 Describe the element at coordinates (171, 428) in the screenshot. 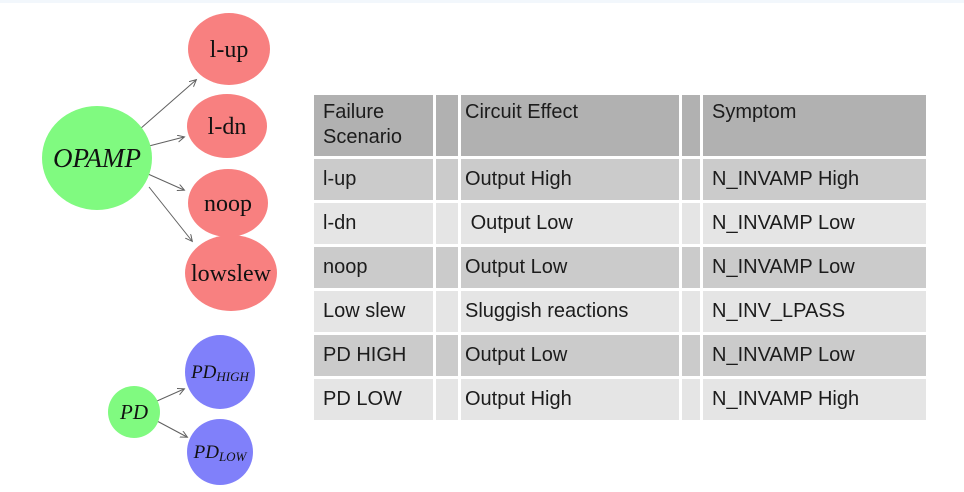

I see `arrow-pd-pdlow` at that location.